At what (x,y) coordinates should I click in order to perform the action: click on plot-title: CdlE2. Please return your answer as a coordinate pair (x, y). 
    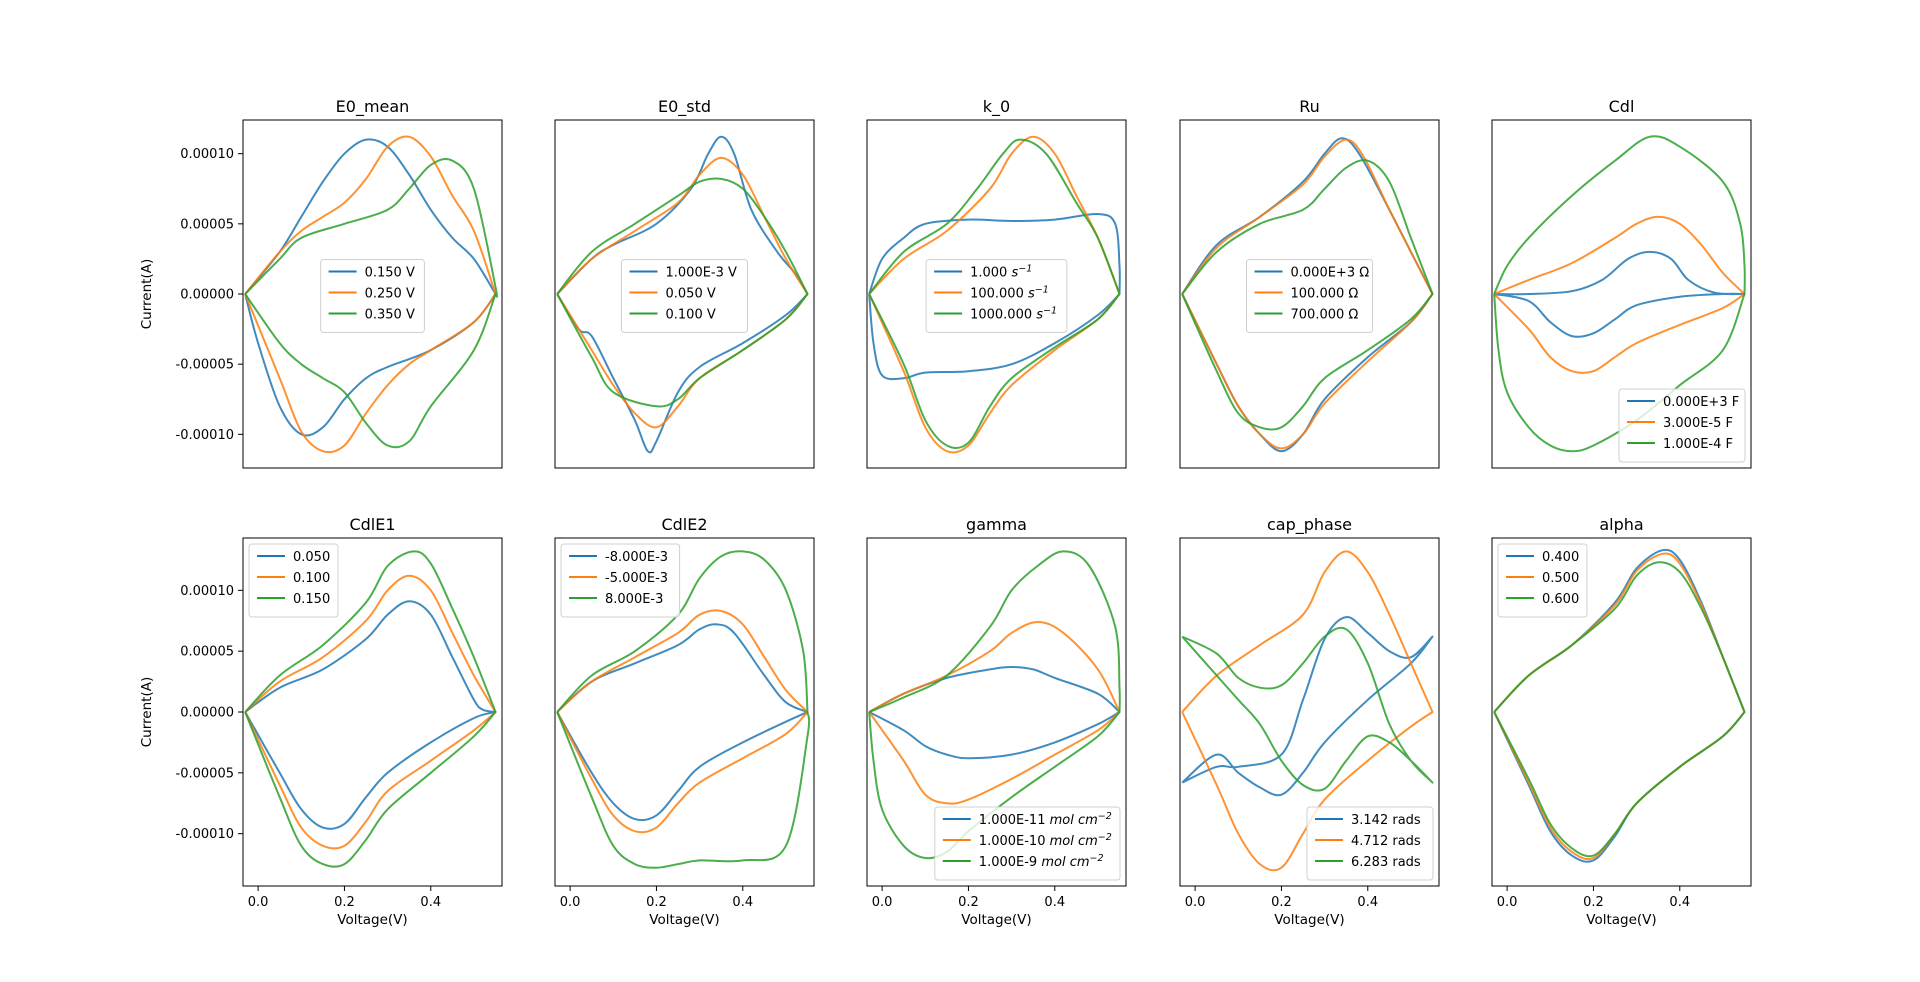
    Looking at the image, I should click on (684, 524).